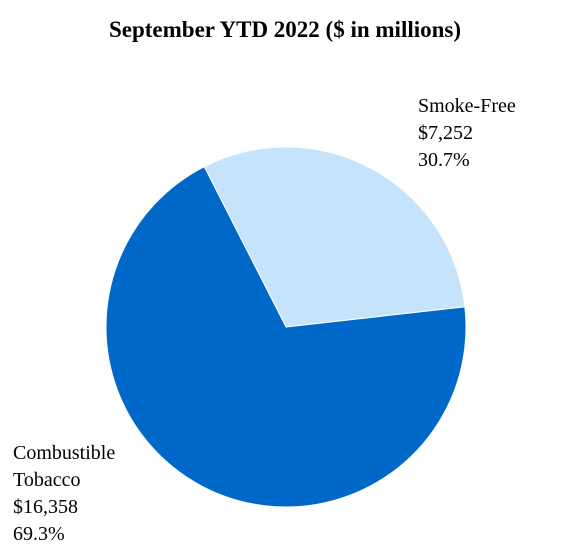 The width and height of the screenshot is (570, 560). Describe the element at coordinates (45, 507) in the screenshot. I see `slice-value-label: $16,358` at that location.